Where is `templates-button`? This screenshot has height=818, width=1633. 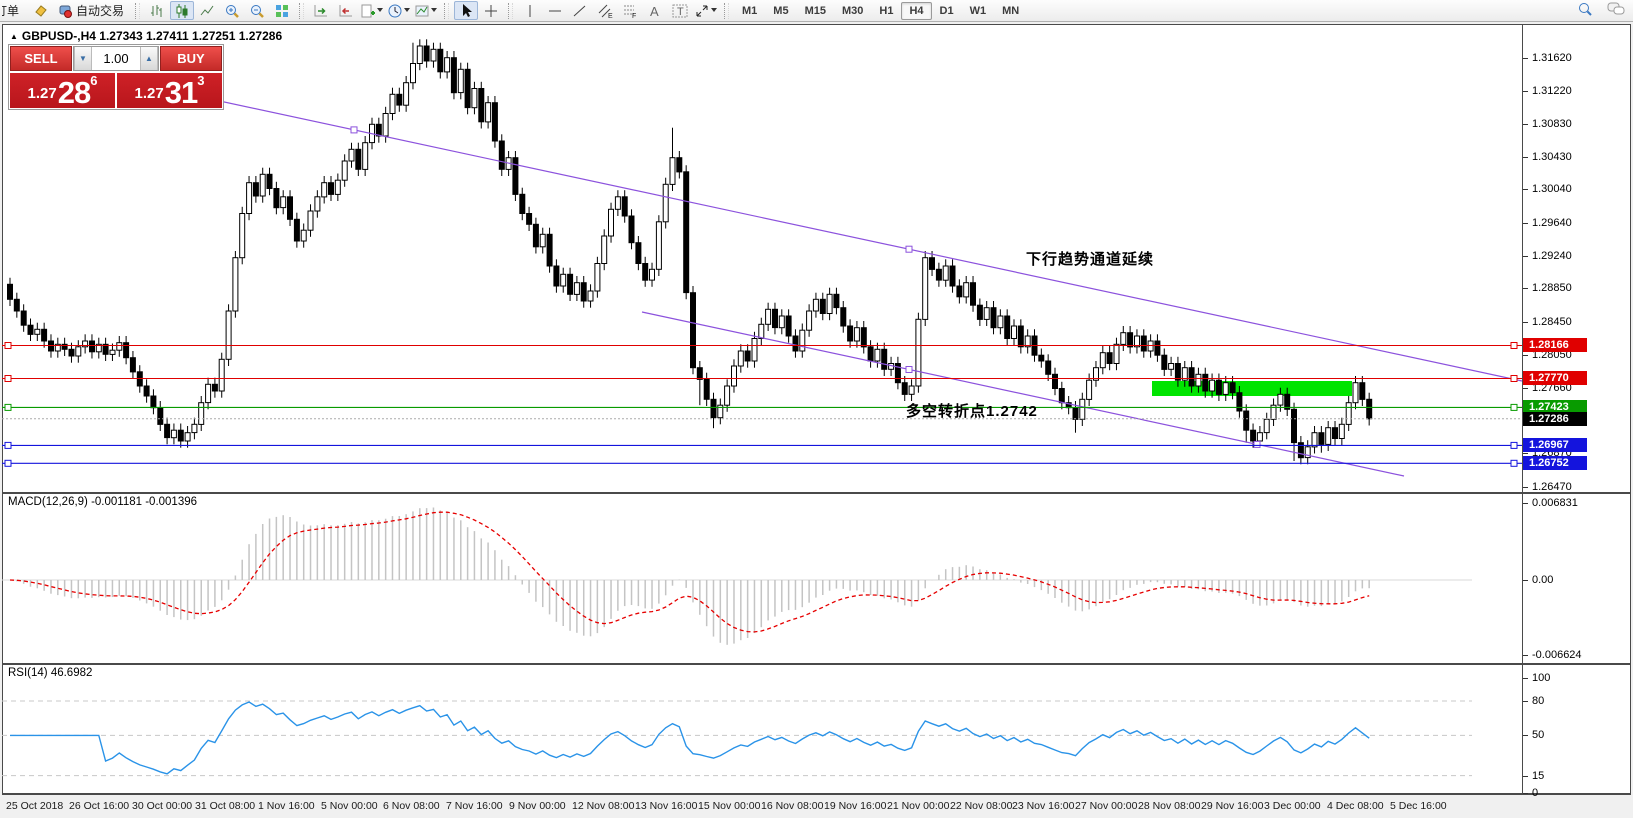
templates-button is located at coordinates (426, 10).